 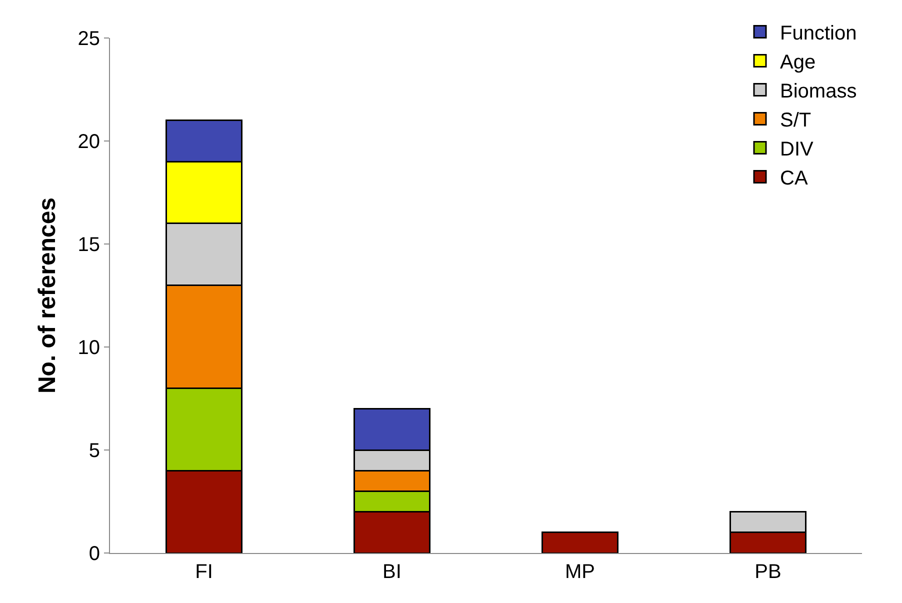 I want to click on x-tick-label: FI, so click(x=204, y=572).